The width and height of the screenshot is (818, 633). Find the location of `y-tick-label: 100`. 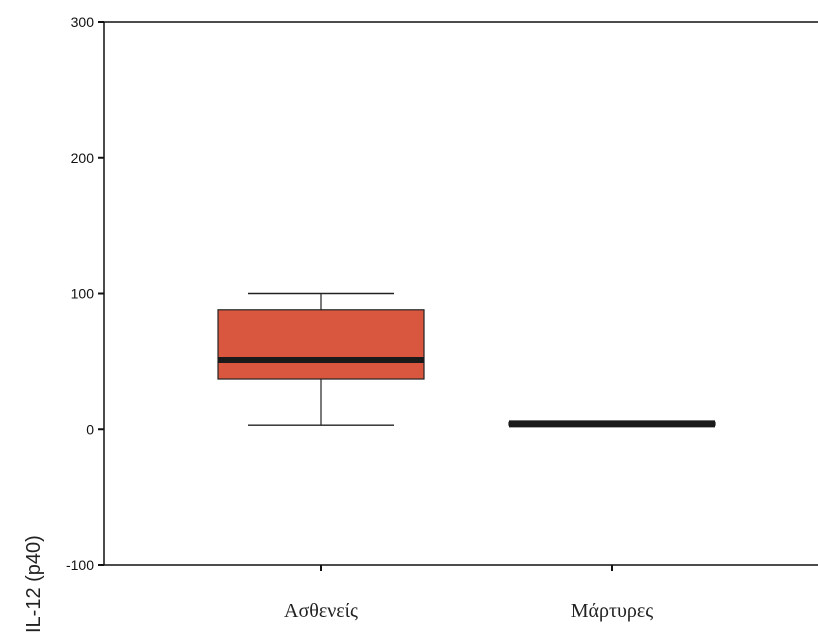

y-tick-label: 100 is located at coordinates (83, 294).